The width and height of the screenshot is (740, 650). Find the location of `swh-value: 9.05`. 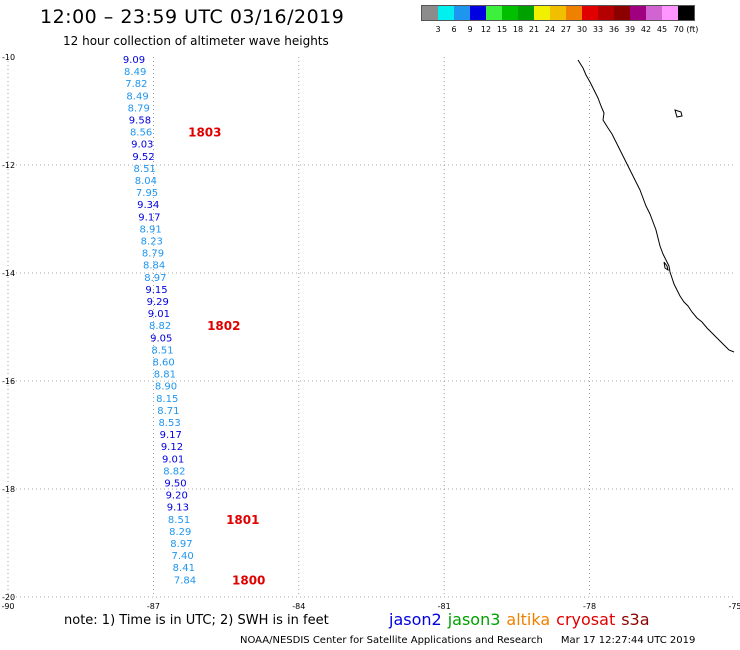

swh-value: 9.05 is located at coordinates (161, 338).